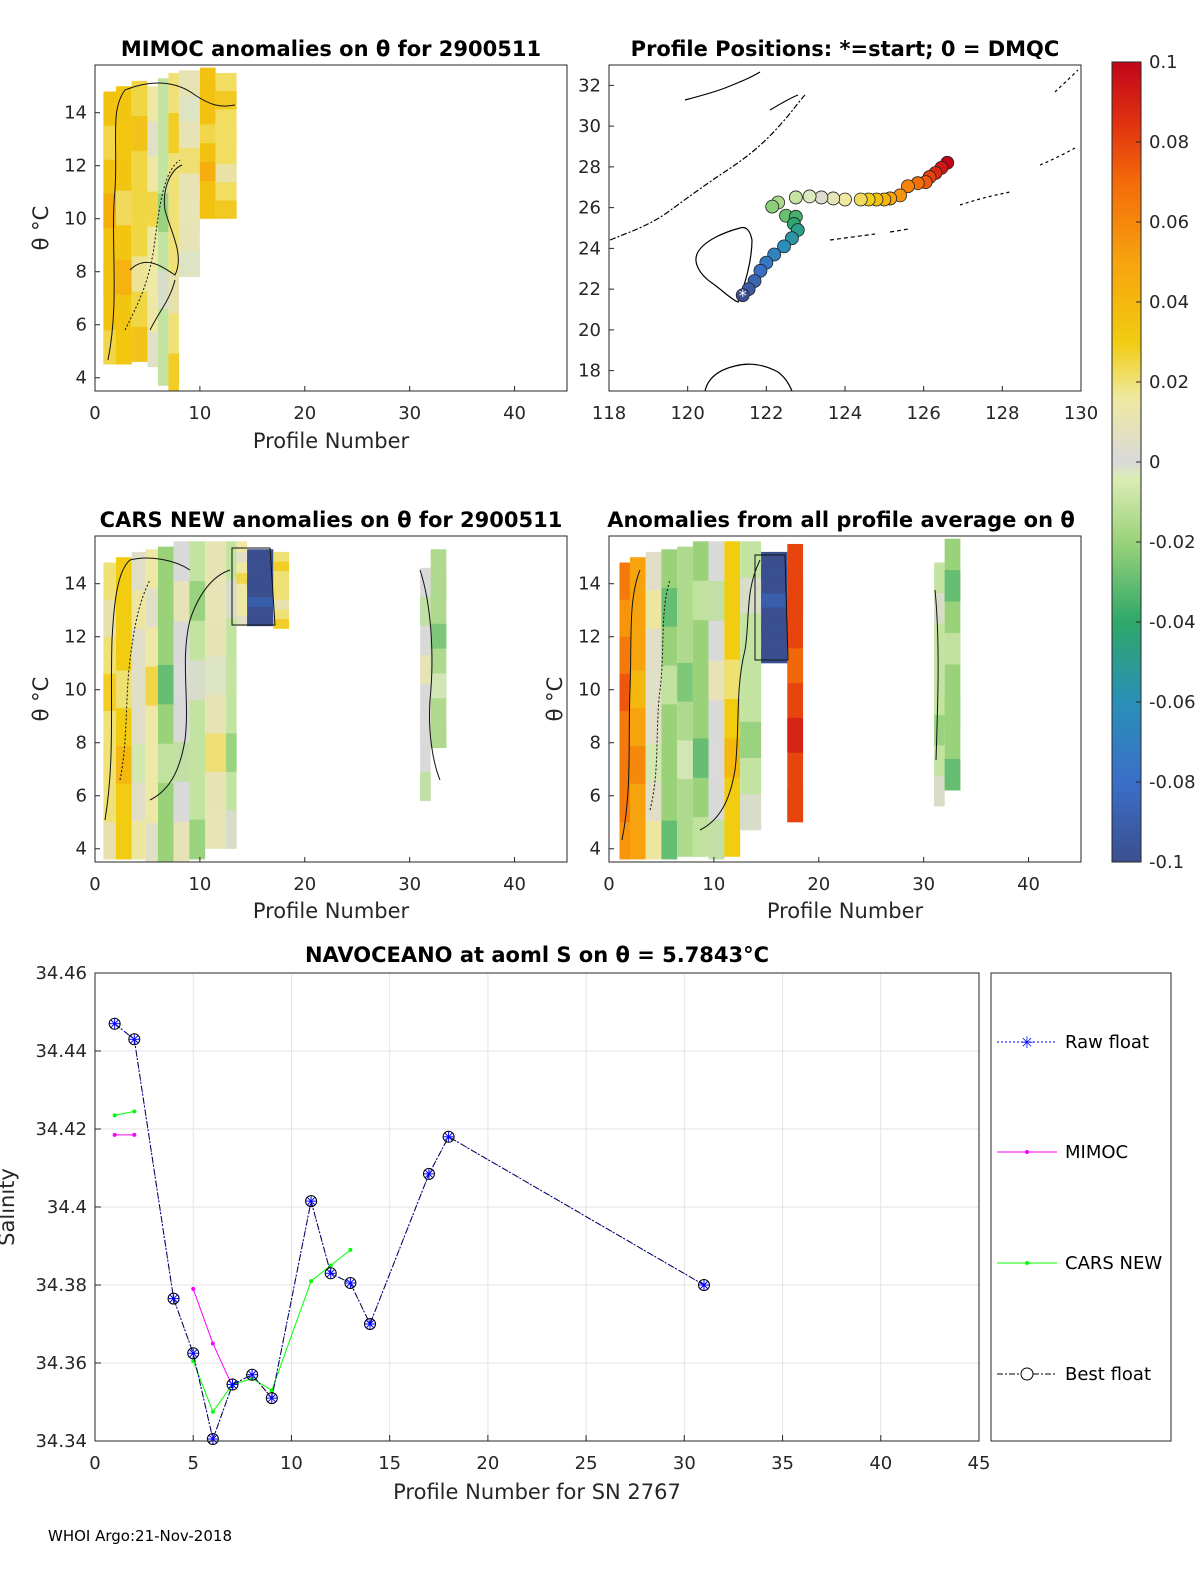 Image resolution: width=1200 pixels, height=1575 pixels. Describe the element at coordinates (539, 1454) in the screenshot. I see `salinity-x-ticks: 0 5 10 15 20 25 30 35 40 45` at that location.